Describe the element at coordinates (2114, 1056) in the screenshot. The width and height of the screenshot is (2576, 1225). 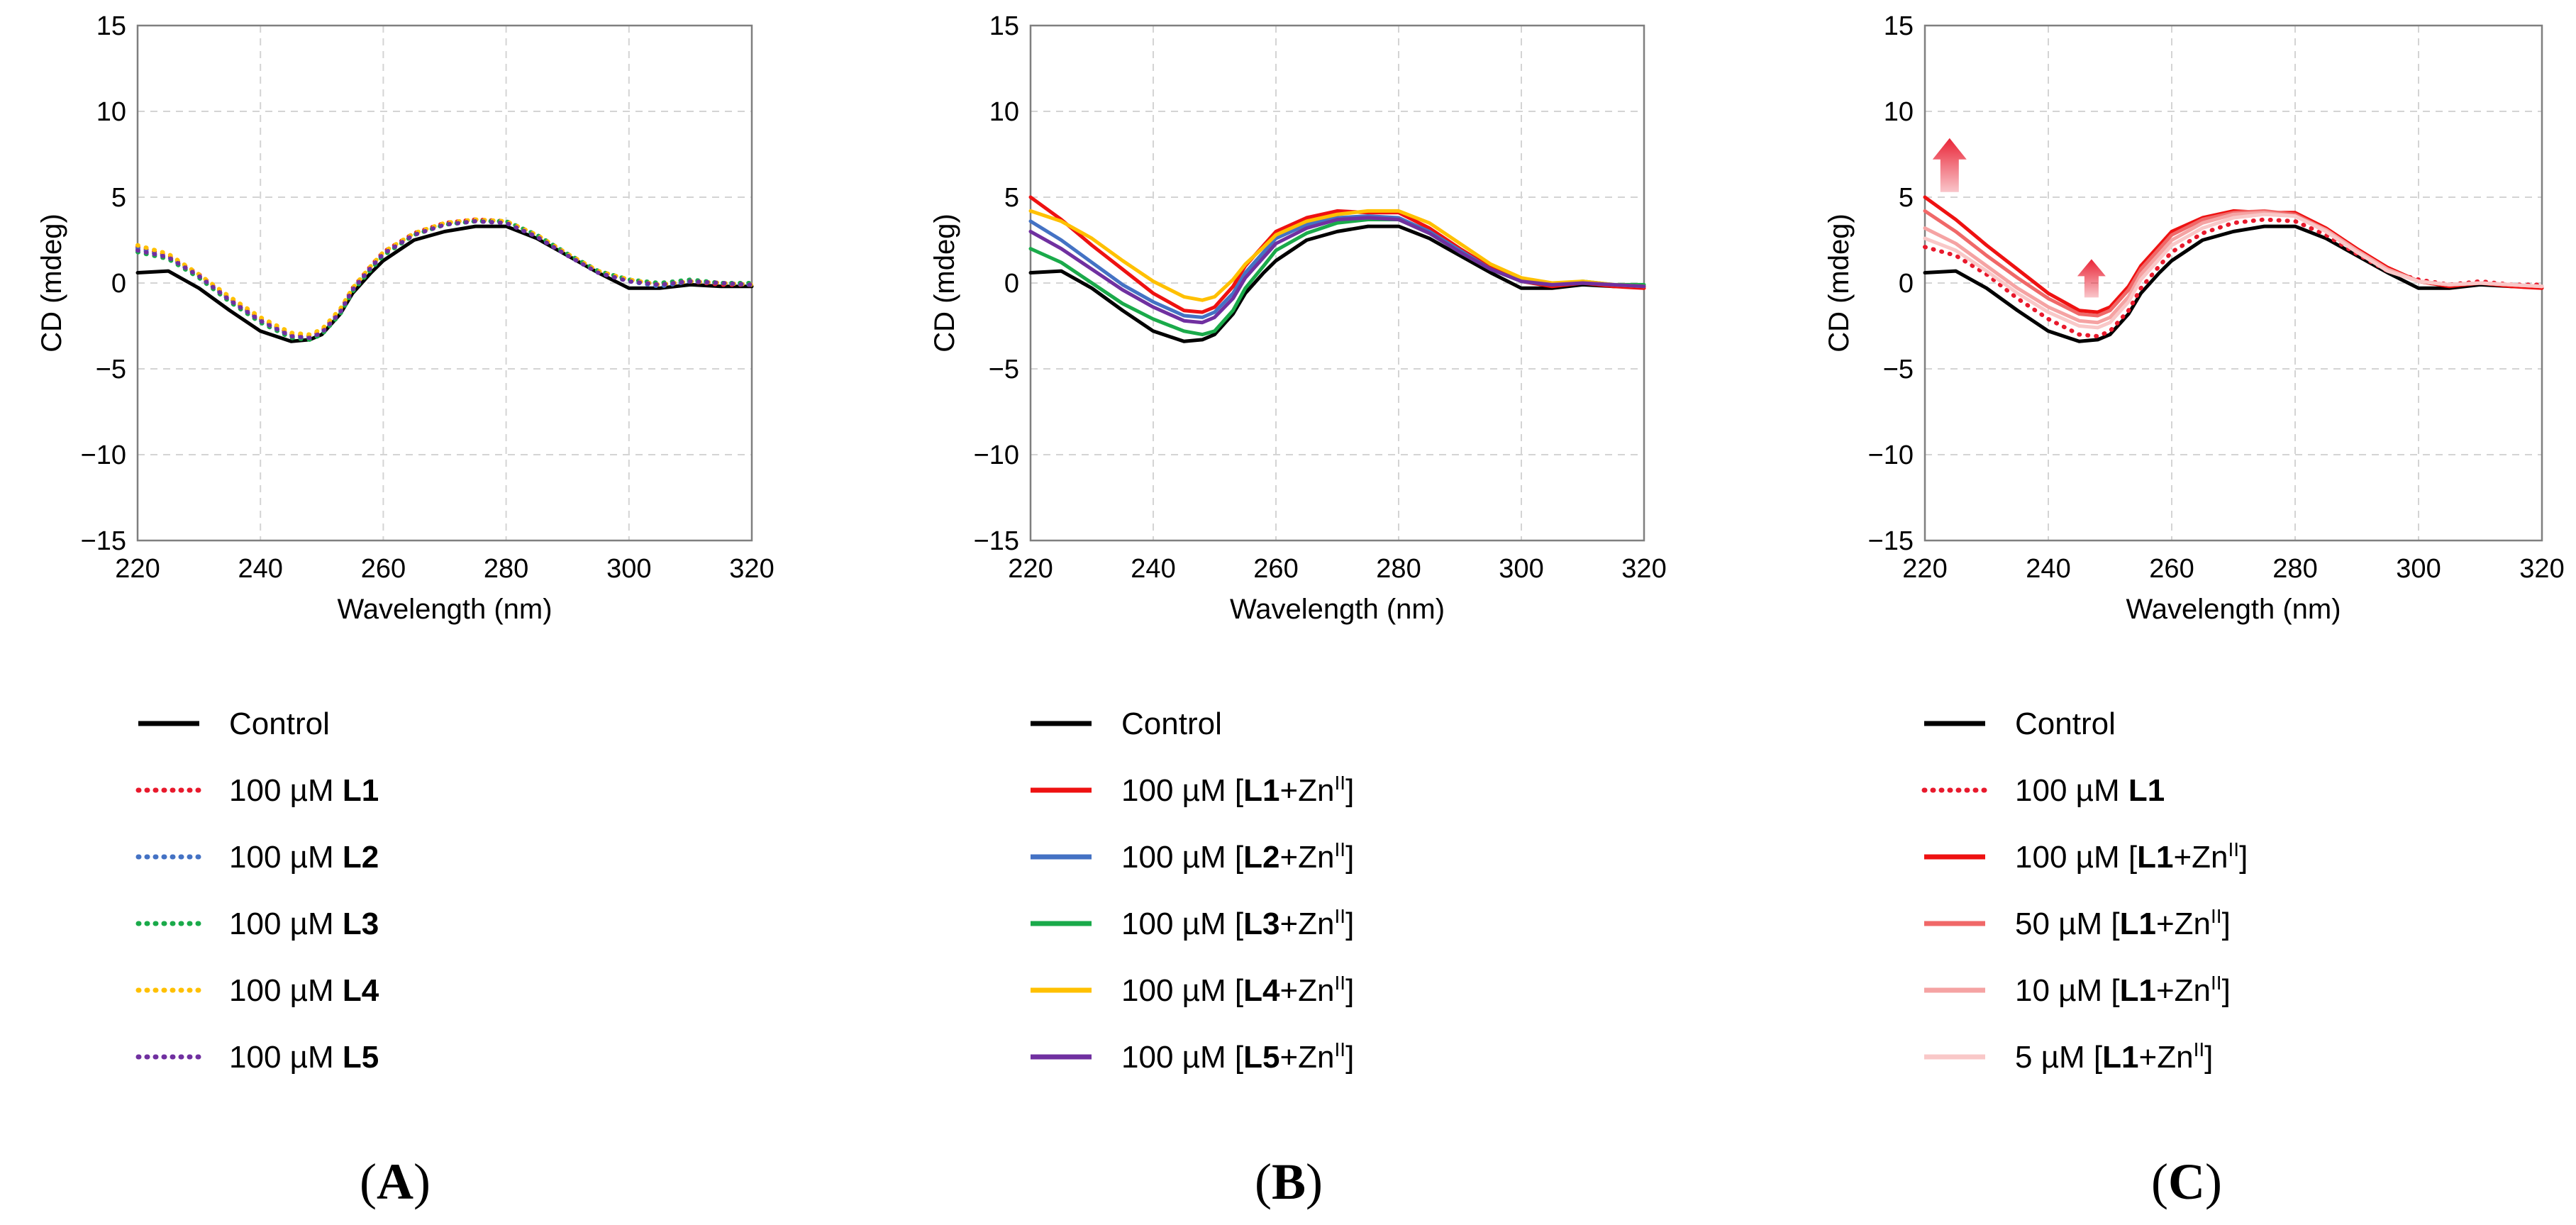
I see `legend-label: 5 µM [L1+ZnII]` at that location.